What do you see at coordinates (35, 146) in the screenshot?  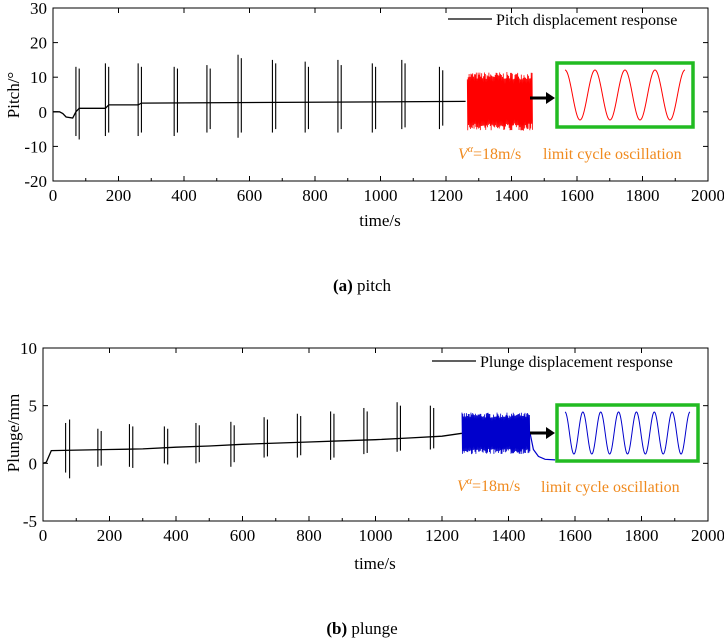 I see `y-tick-label: -10` at bounding box center [35, 146].